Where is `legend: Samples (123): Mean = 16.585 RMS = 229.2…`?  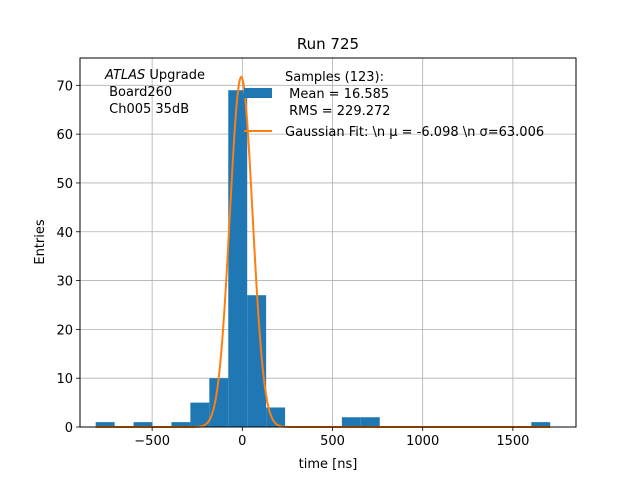
legend: Samples (123): Mean = 16.585 RMS = 229.2… is located at coordinates (394, 105).